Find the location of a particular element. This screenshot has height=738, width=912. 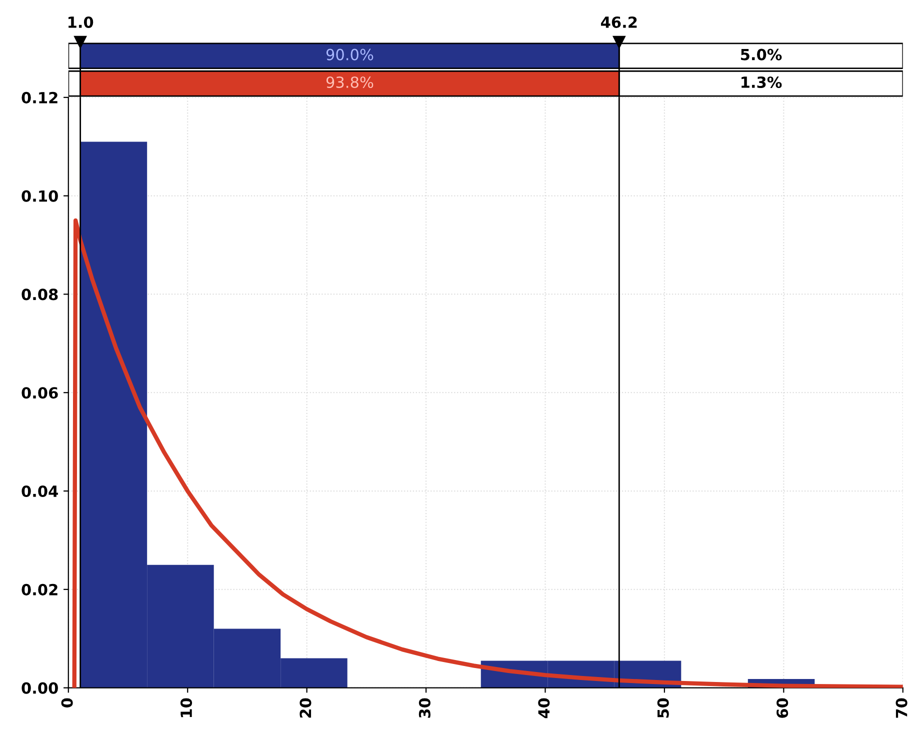

x-tick-label: 30 is located at coordinates (424, 708).